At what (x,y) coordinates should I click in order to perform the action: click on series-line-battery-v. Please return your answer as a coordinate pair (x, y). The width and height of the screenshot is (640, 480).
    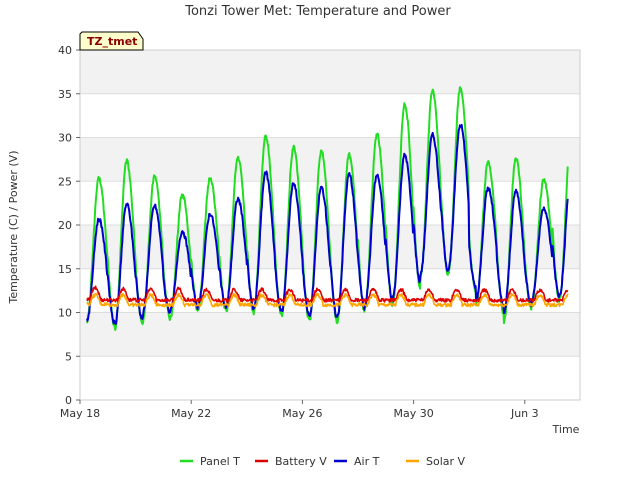
    Looking at the image, I should click on (327, 294).